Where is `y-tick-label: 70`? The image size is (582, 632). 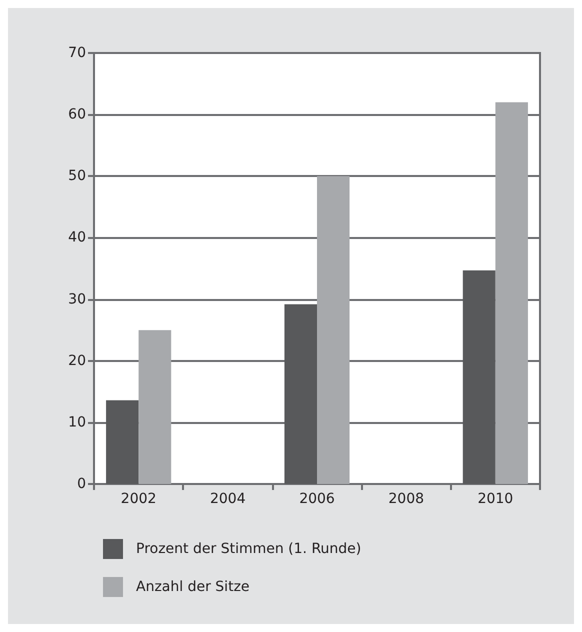 y-tick-label: 70 is located at coordinates (77, 53).